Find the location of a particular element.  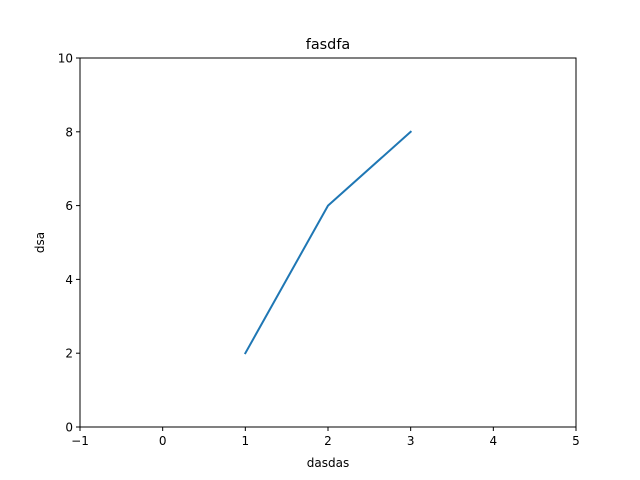

x-tick-label: 4 is located at coordinates (494, 441).